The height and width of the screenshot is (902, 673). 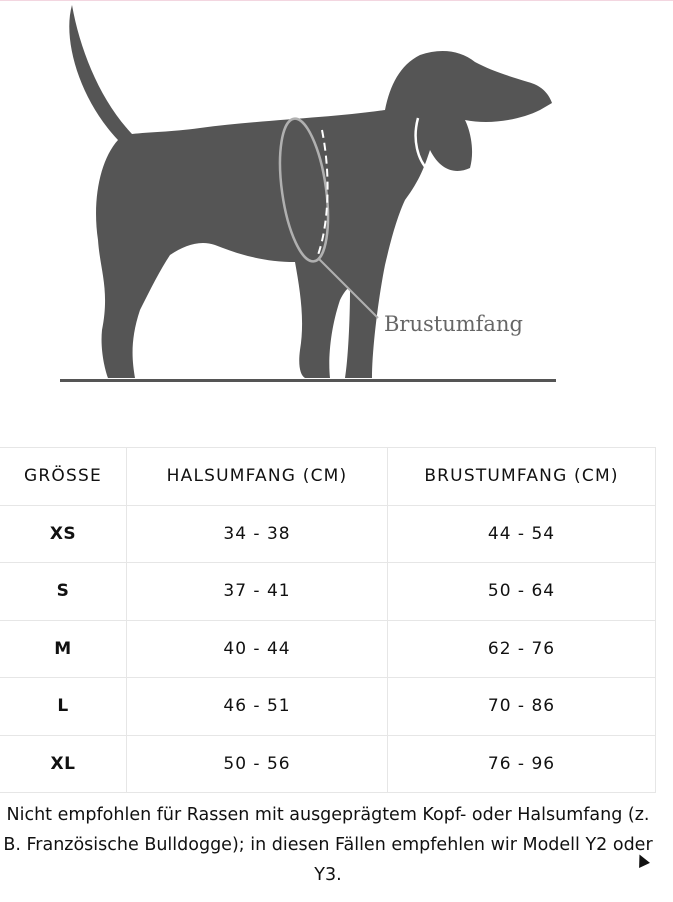 What do you see at coordinates (63, 591) in the screenshot?
I see `size-cell: S` at bounding box center [63, 591].